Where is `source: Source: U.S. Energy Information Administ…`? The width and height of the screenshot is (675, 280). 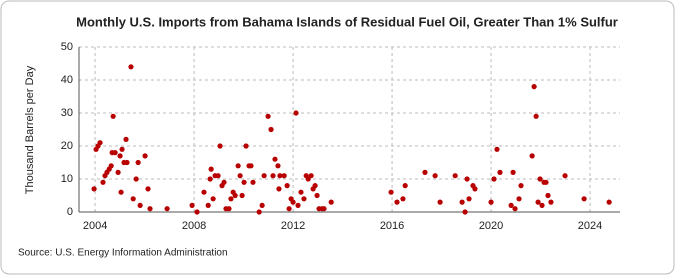
source: Source: U.S. Energy Information Administ… is located at coordinates (123, 253).